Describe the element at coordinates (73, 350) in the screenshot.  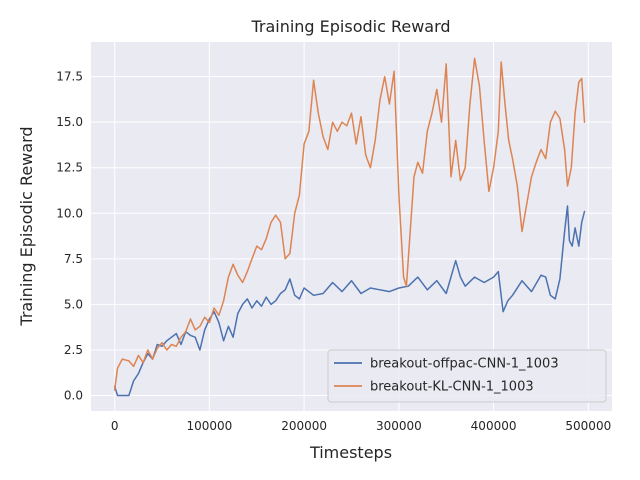
I see `y-tick-label: 2.5` at that location.